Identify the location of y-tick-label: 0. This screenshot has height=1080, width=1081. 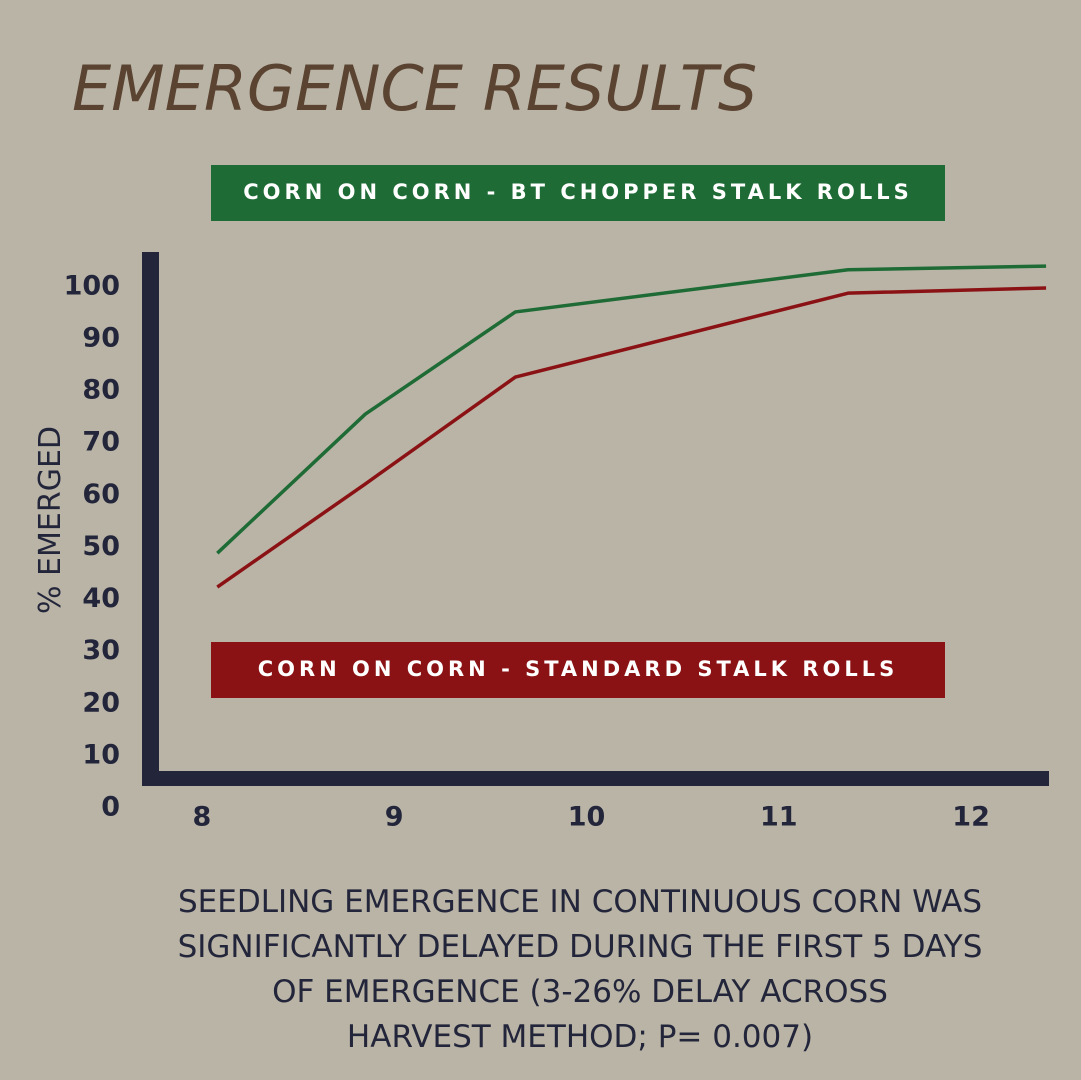
(110, 807).